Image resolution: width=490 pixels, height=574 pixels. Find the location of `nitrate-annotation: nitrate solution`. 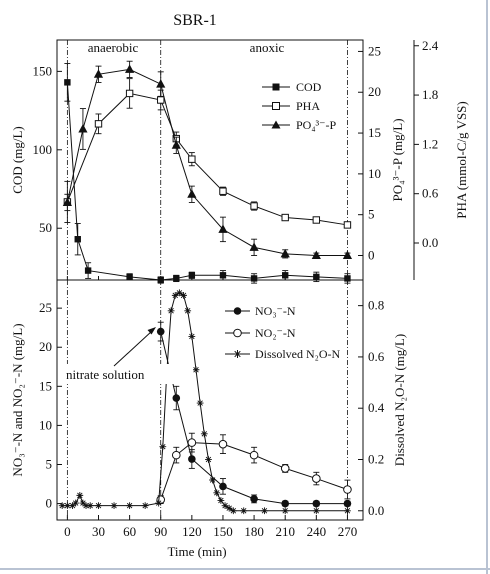

nitrate-annotation: nitrate solution is located at coordinates (128, 355).